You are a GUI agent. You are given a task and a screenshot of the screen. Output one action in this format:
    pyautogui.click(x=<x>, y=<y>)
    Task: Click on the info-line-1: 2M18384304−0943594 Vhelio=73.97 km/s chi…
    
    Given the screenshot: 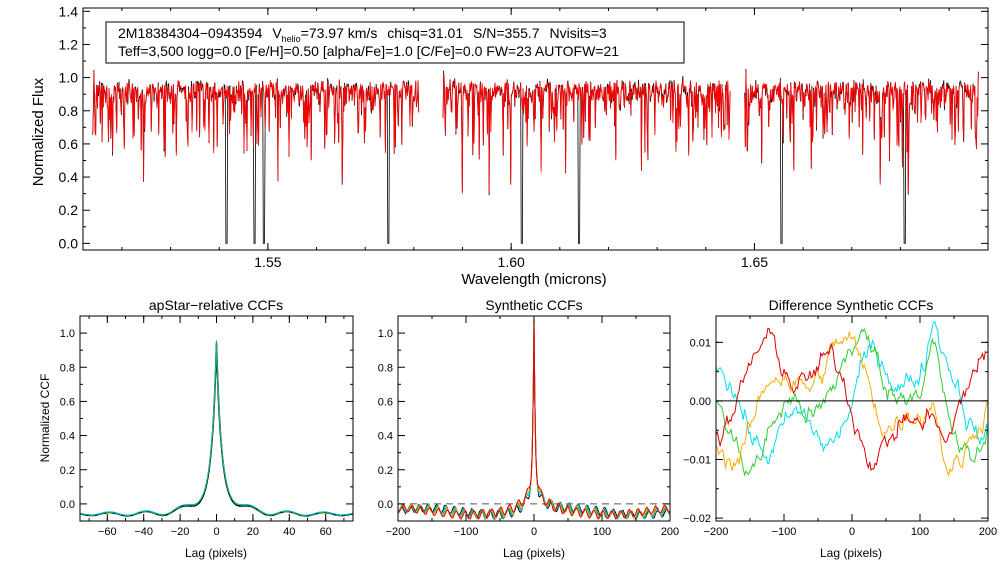 What is the action you would take?
    pyautogui.click(x=362, y=34)
    